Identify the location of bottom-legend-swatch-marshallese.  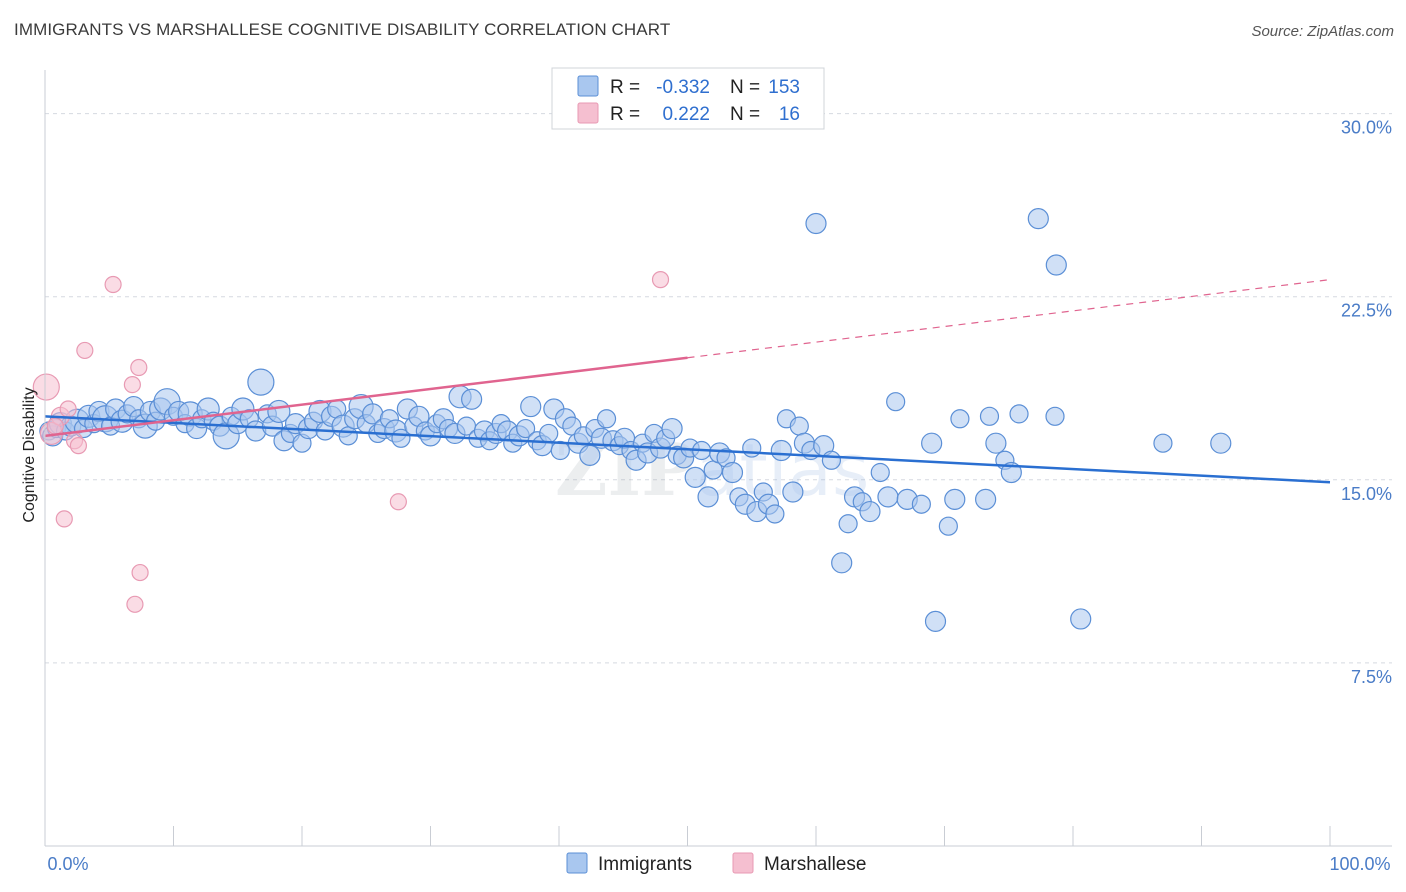
(743, 863).